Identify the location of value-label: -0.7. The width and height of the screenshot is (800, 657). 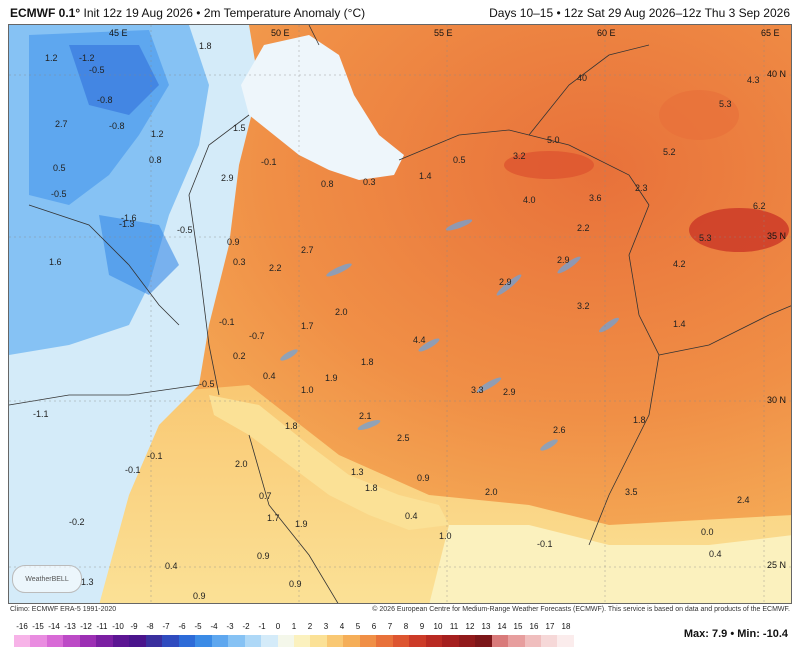
(257, 336).